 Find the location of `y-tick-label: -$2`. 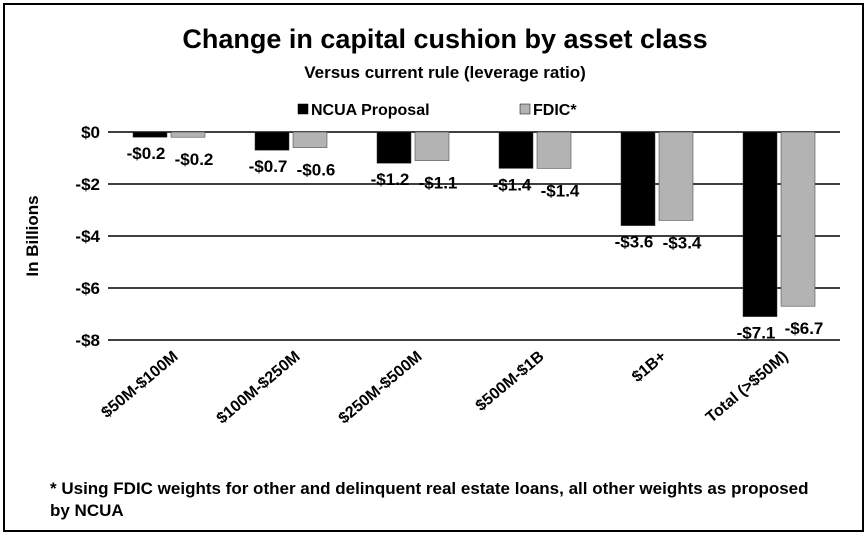

y-tick-label: -$2 is located at coordinates (87, 184).